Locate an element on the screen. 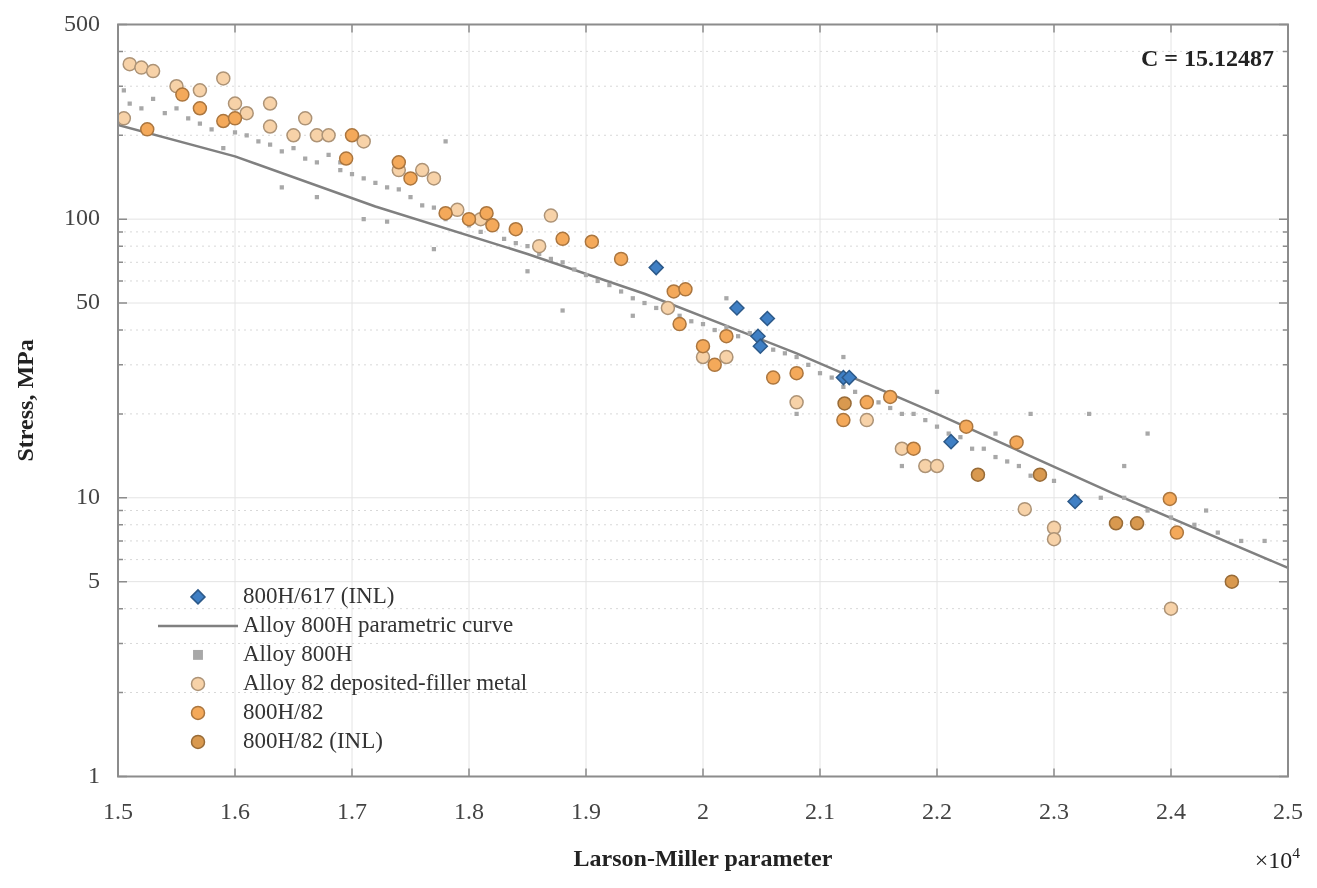  y-tick-label: 50 is located at coordinates (88, 301).